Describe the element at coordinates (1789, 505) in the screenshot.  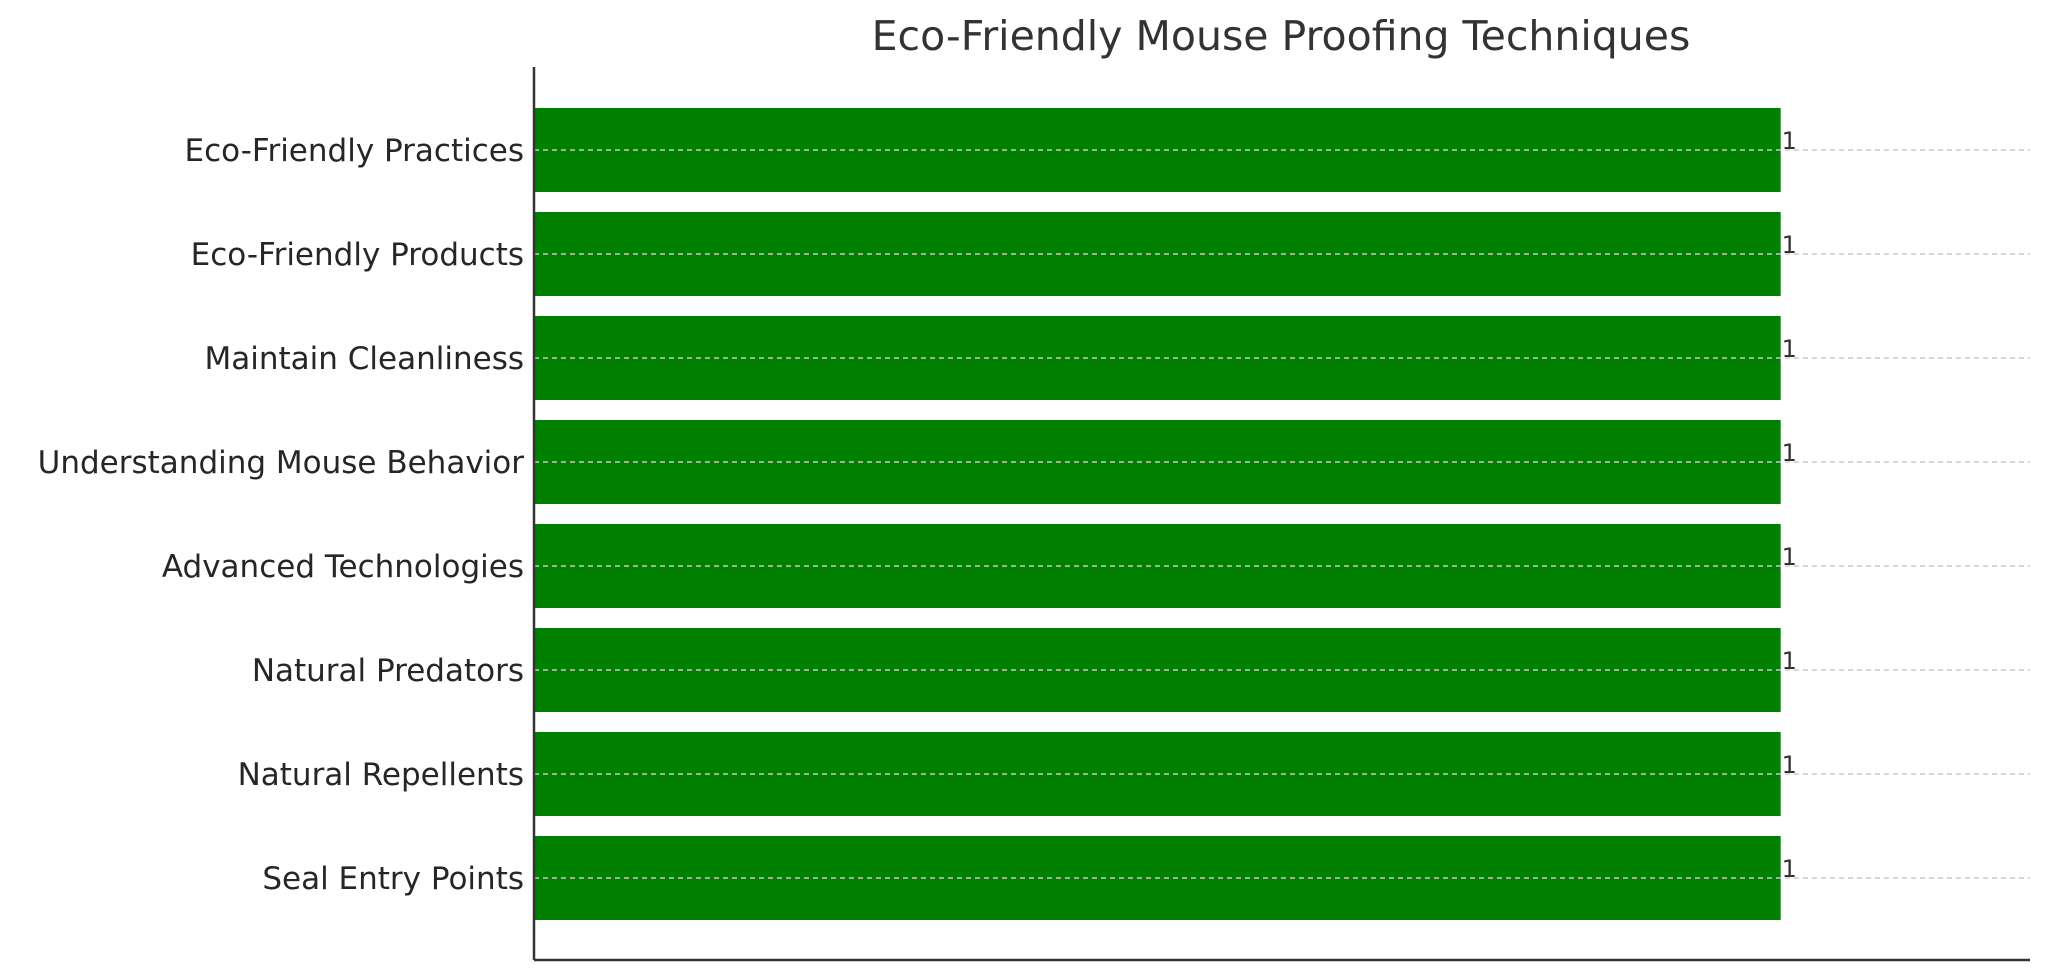
I see `data-labels: 1 1 1 1 1 1 1 1` at that location.